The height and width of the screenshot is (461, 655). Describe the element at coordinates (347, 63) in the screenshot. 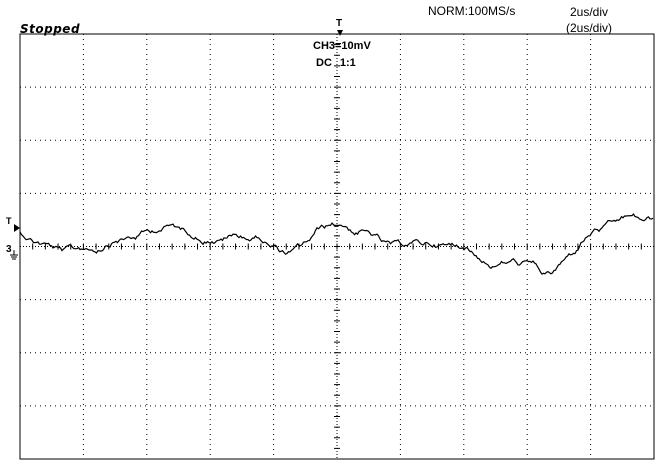

I see `probe-ratio: 1:1` at that location.